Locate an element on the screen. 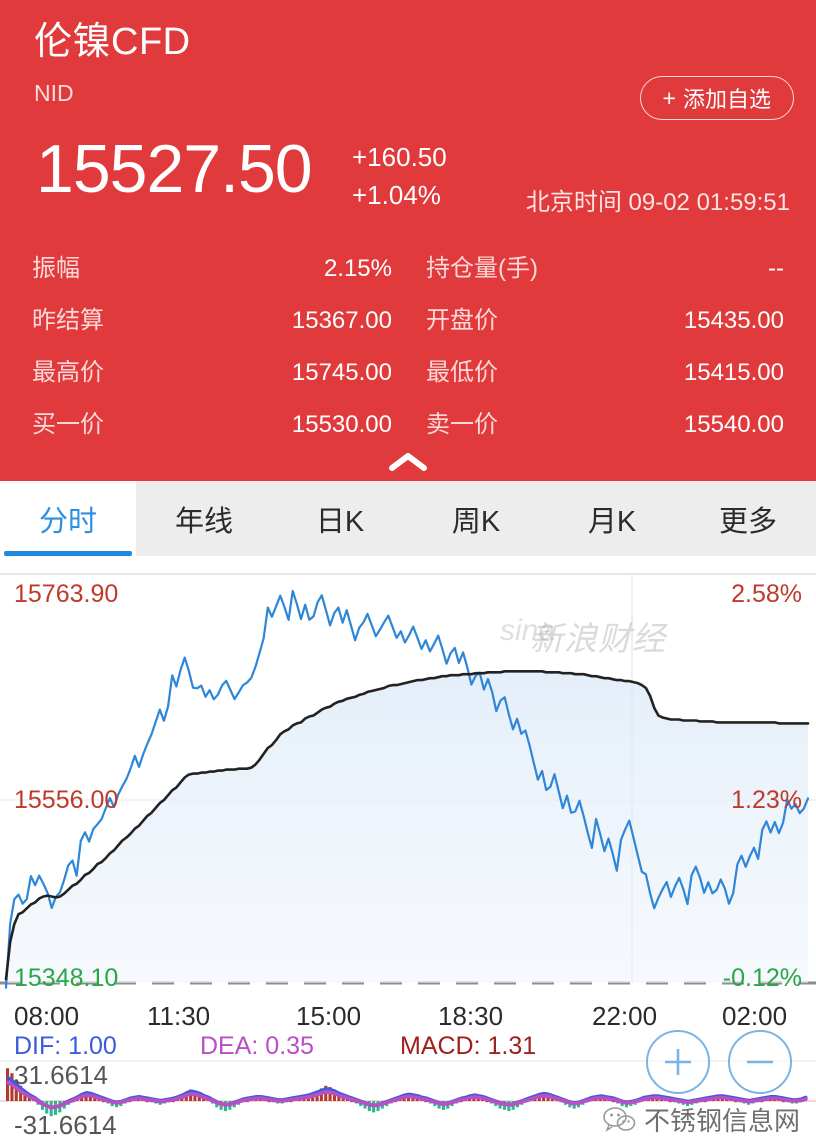 The height and width of the screenshot is (1144, 816). tab-more: 更多 is located at coordinates (748, 518).